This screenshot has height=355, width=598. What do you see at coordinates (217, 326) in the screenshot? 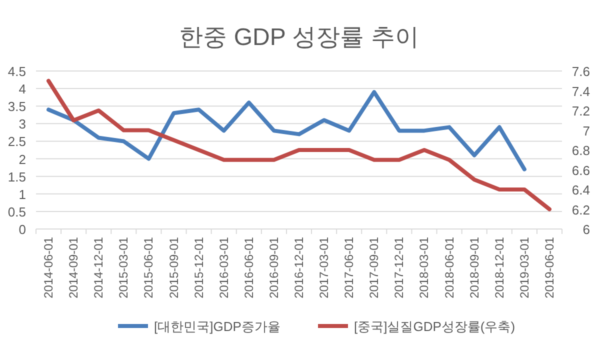
I see `legend-label: [대한민국]GDP증가율` at bounding box center [217, 326].